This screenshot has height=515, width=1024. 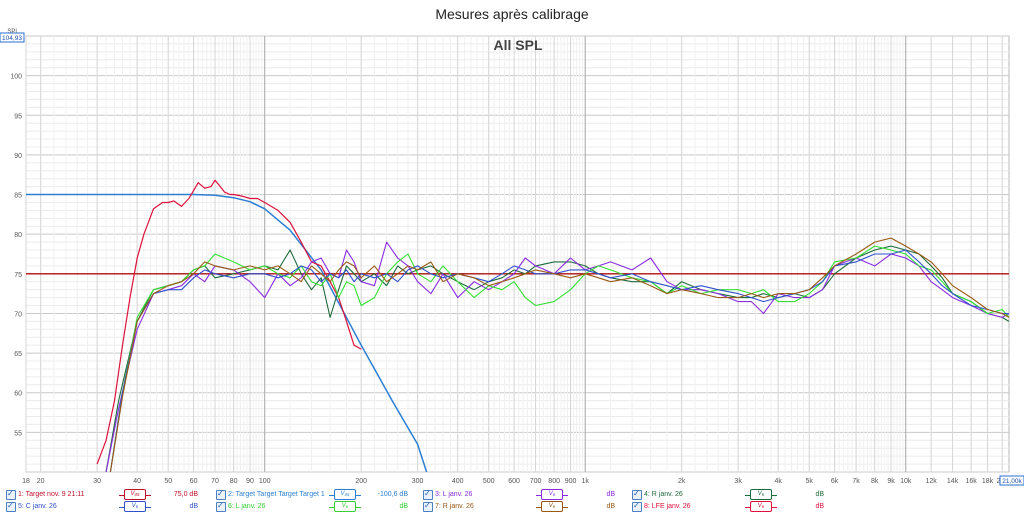 What do you see at coordinates (931, 481) in the screenshot?
I see `x-tick-label: 12k` at bounding box center [931, 481].